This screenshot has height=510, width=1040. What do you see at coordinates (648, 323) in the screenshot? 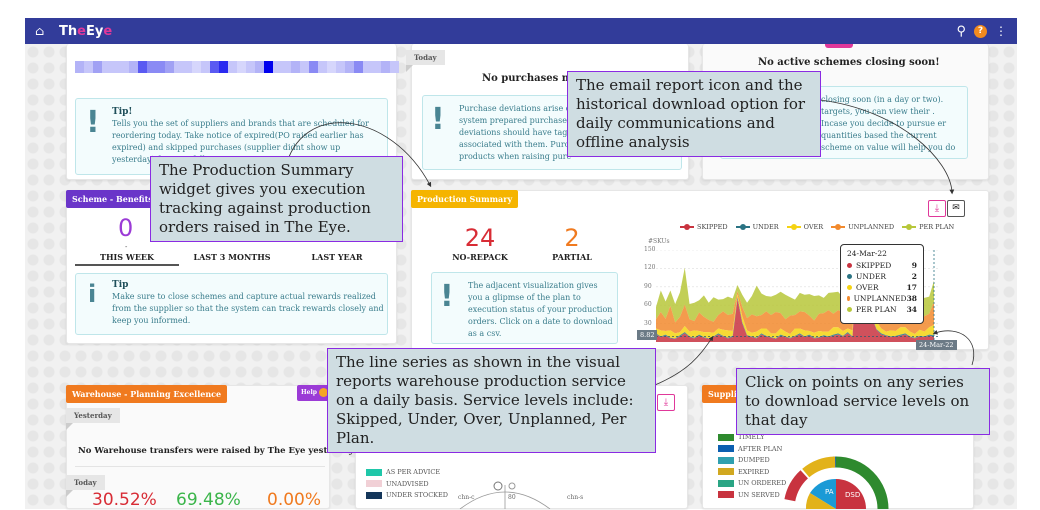
I see `y-tick-label: 30` at bounding box center [648, 323].